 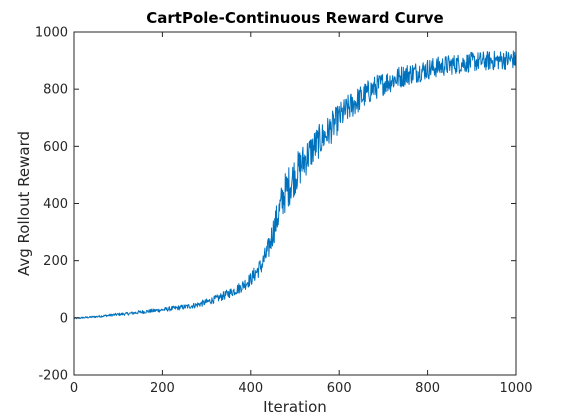 What do you see at coordinates (51, 33) in the screenshot?
I see `y-tick-label: 1000` at bounding box center [51, 33].